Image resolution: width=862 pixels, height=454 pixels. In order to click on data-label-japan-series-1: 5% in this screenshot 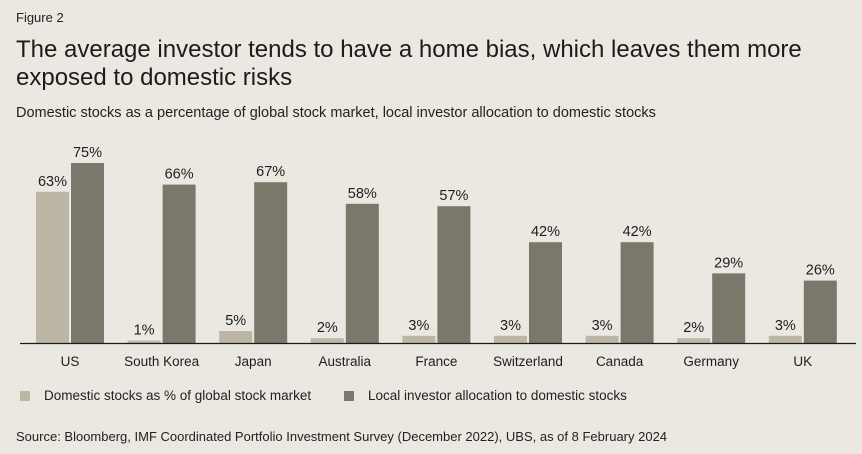, I will do `click(235, 321)`.